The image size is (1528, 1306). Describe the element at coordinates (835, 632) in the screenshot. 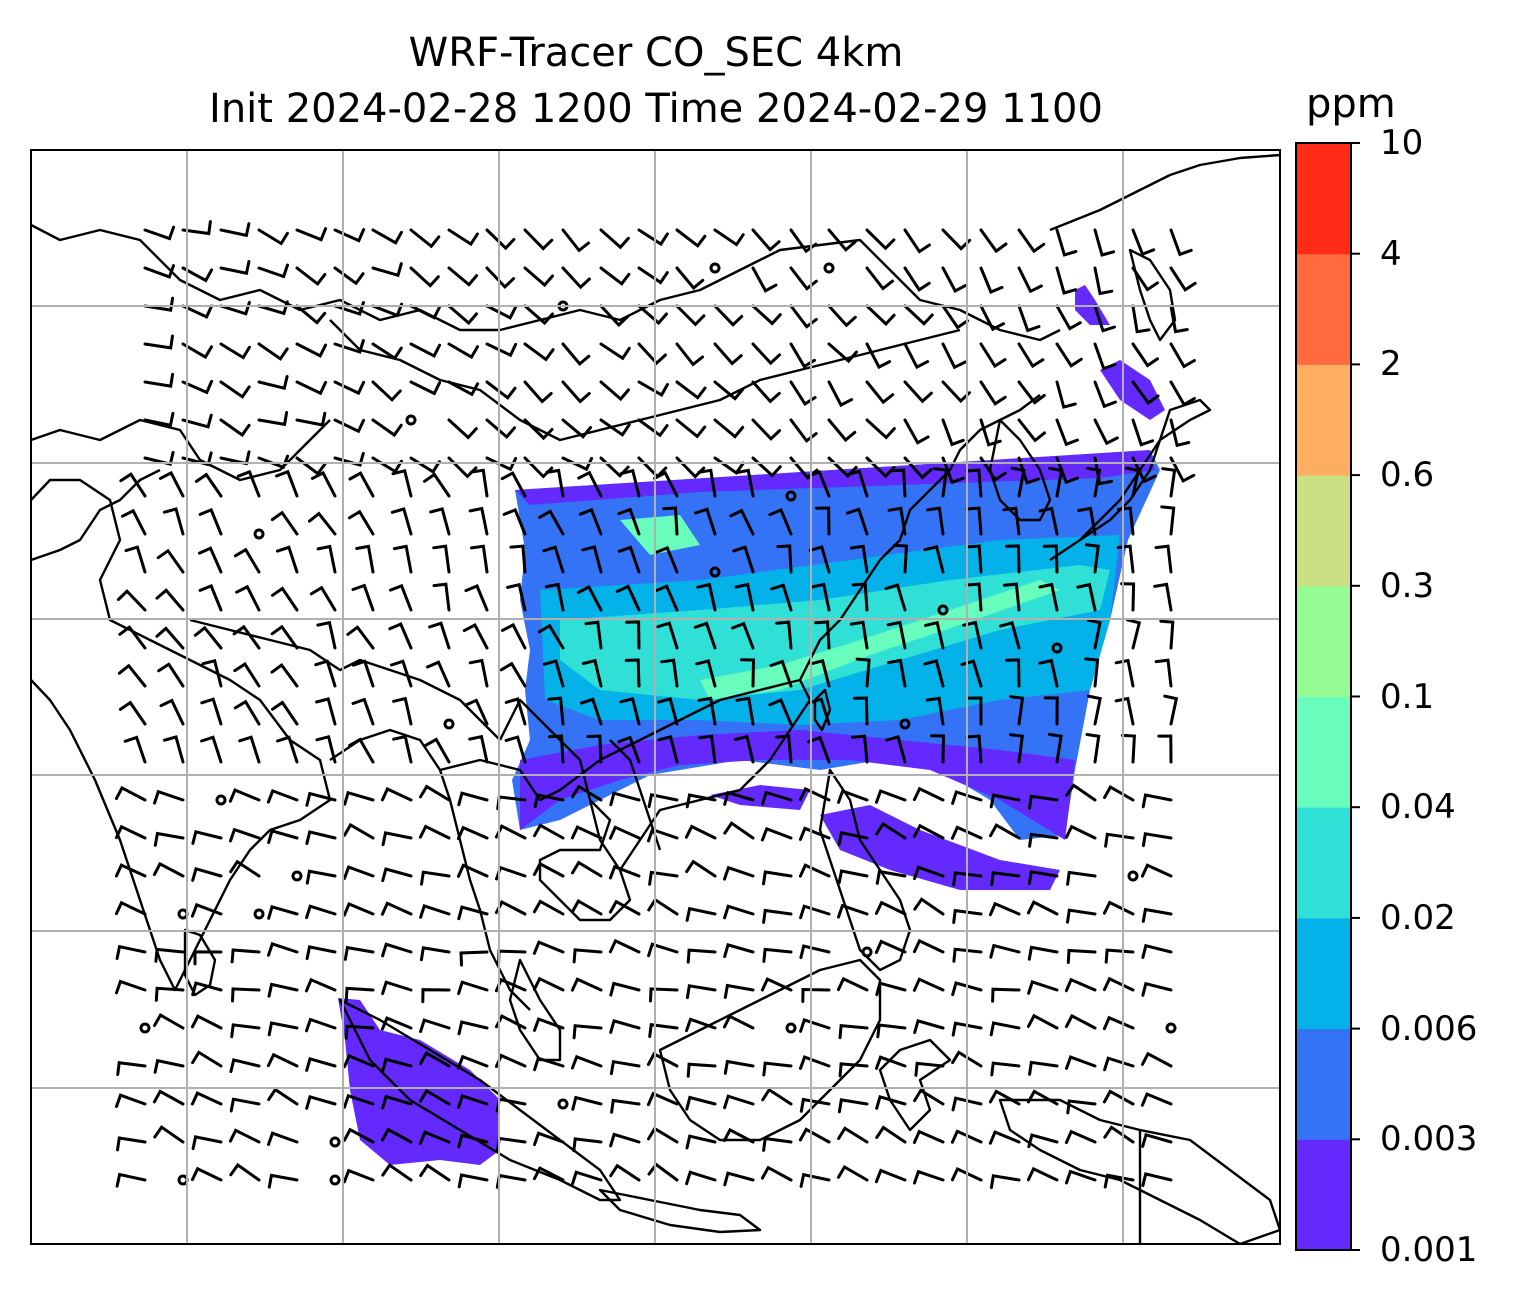

I see `tracer-turquoise-band` at that location.